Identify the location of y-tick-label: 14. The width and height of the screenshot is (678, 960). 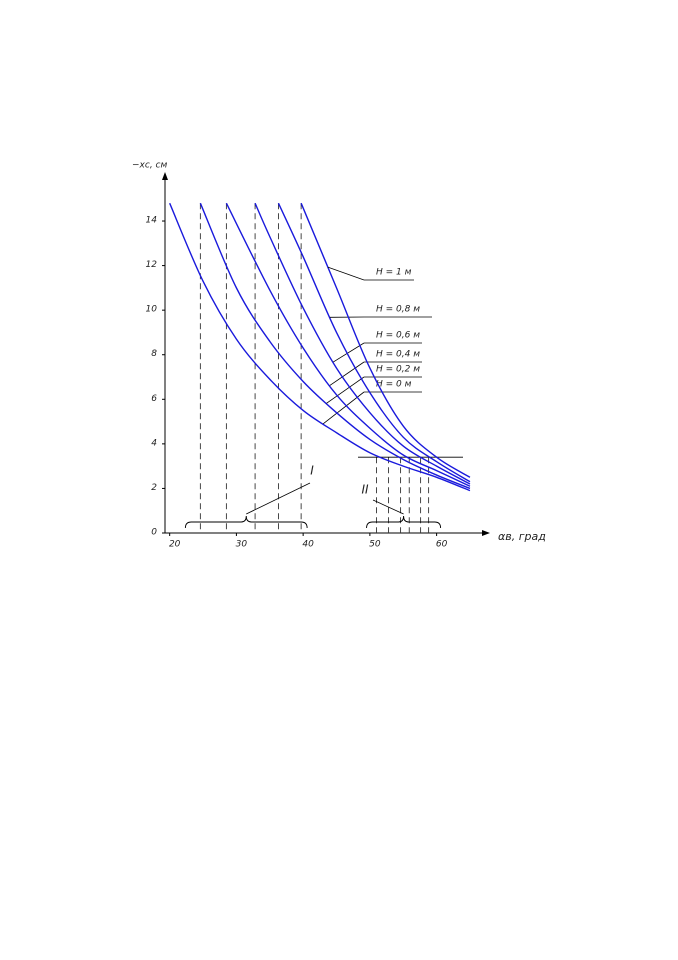
(152, 221).